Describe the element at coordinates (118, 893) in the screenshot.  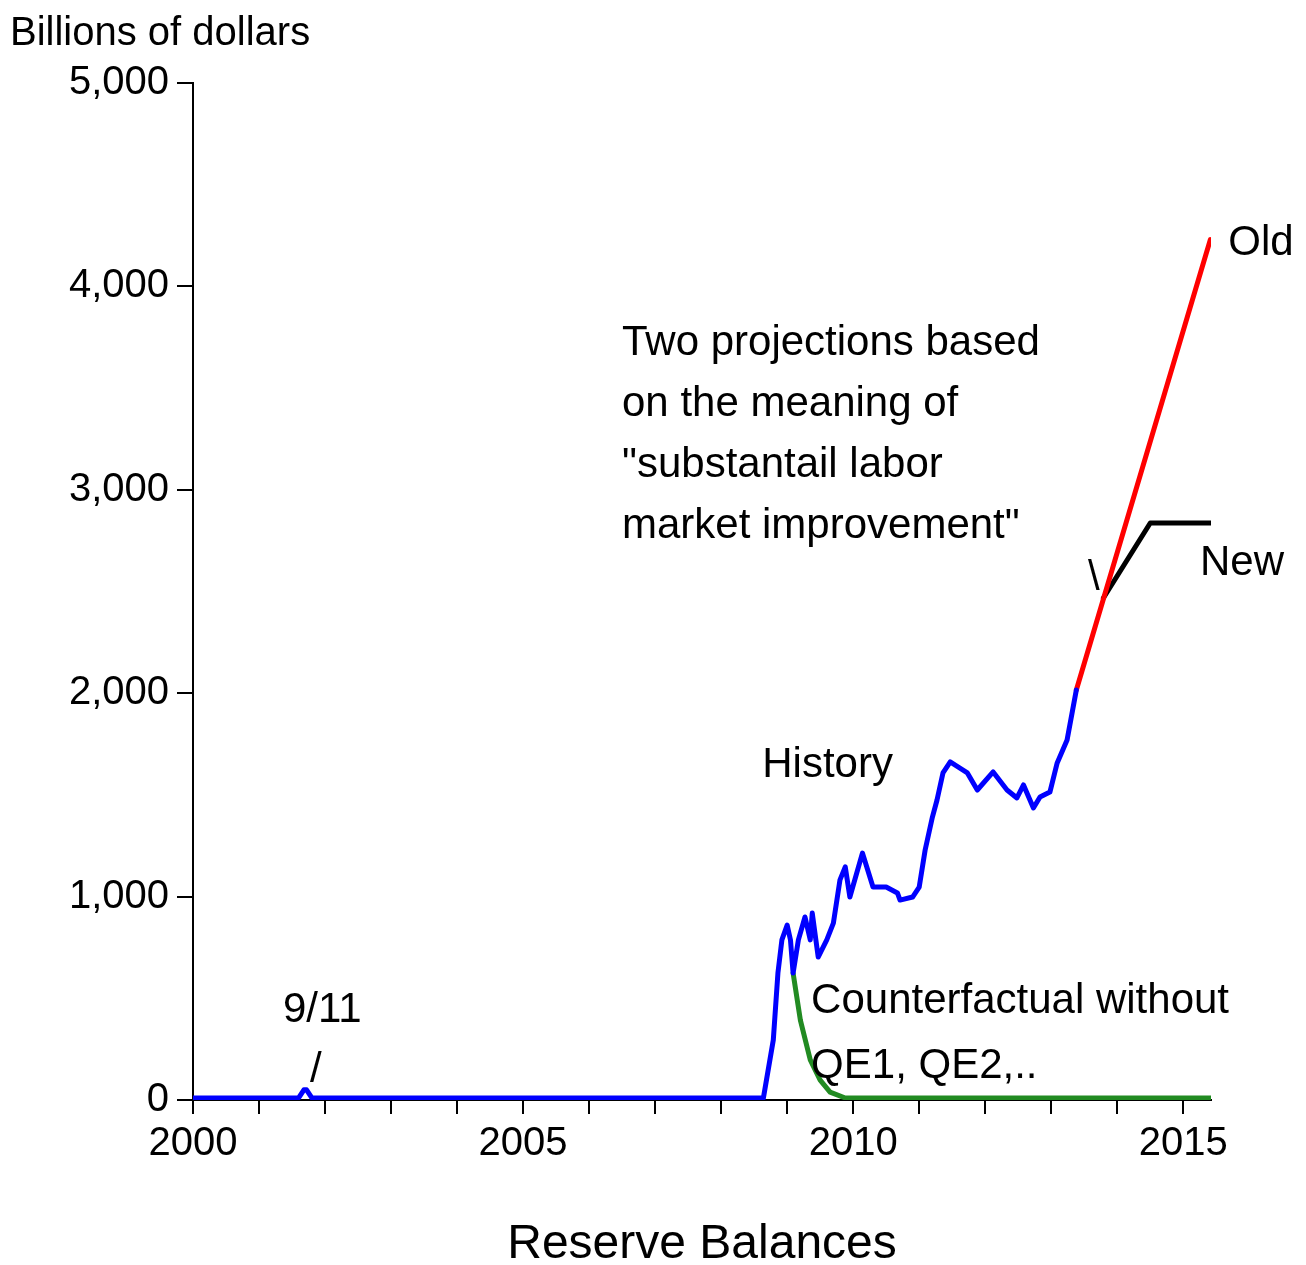
I see `y-tick-label: 1,000` at that location.